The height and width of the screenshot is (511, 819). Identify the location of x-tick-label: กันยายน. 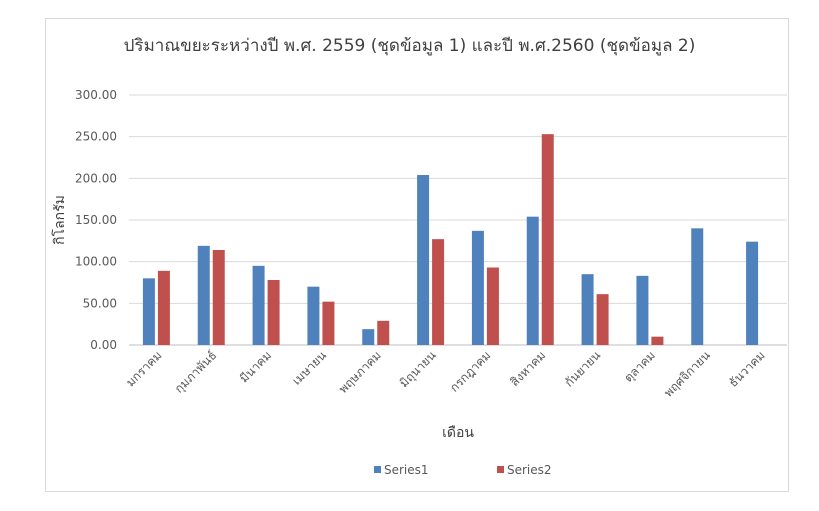
(582, 368).